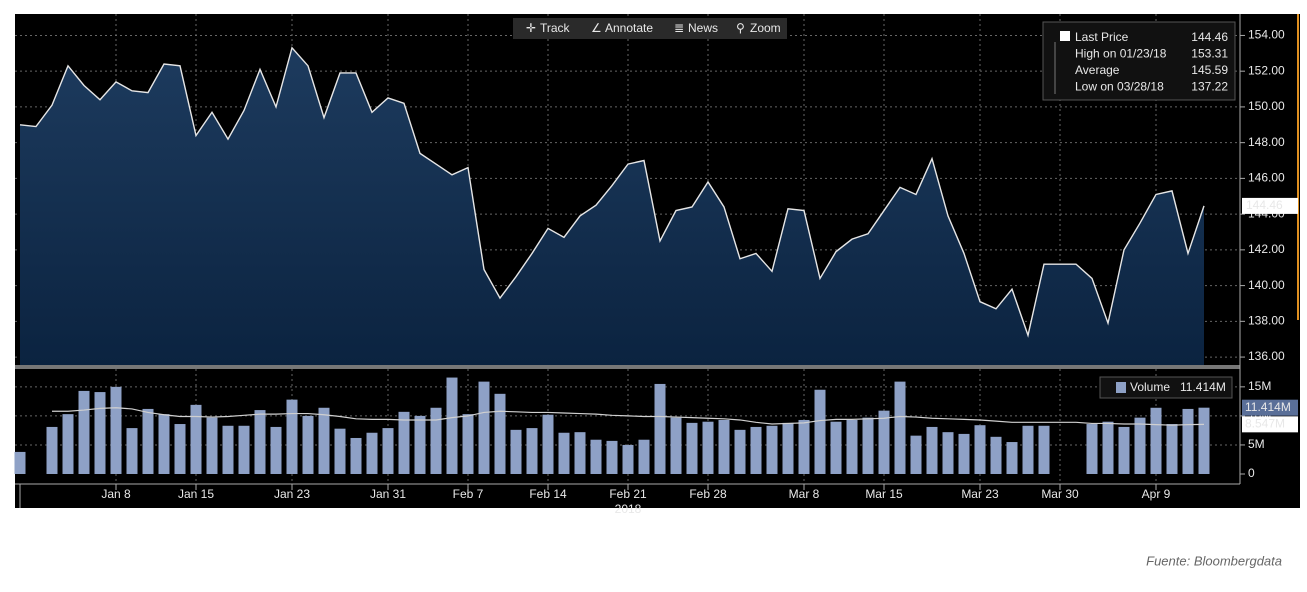  Describe the element at coordinates (1259, 386) in the screenshot. I see `y-tick-label: 15M` at that location.